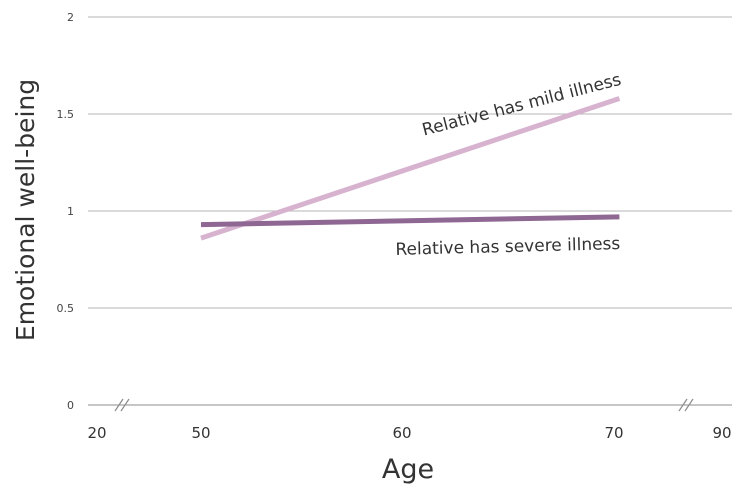  Describe the element at coordinates (66, 308) in the screenshot. I see `y-tick-label: 0.5` at that location.